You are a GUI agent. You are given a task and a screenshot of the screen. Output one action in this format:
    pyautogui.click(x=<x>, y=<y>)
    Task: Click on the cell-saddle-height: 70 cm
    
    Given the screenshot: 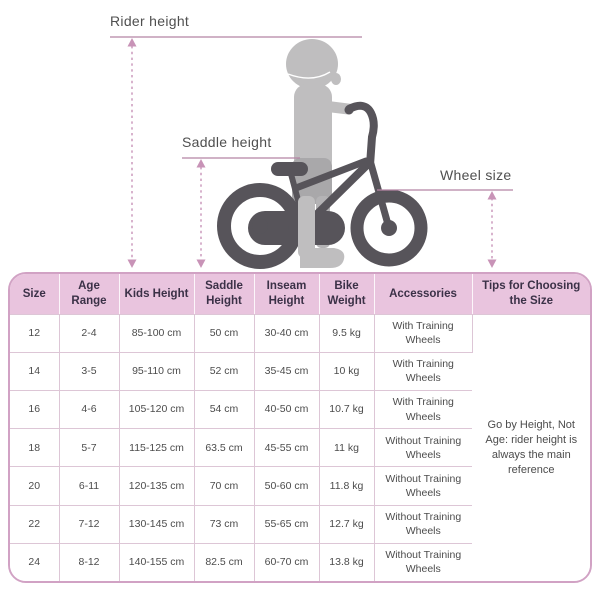 What is the action you would take?
    pyautogui.click(x=224, y=486)
    